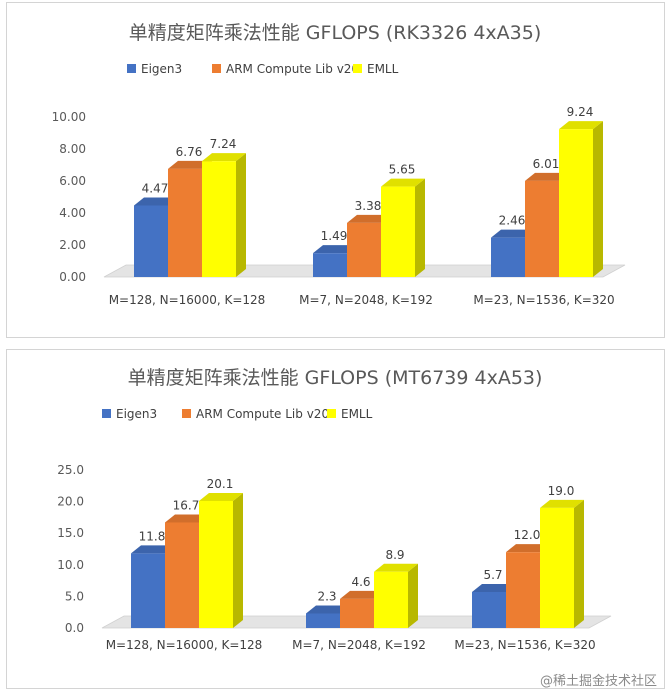 This screenshot has height=697, width=671. Describe the element at coordinates (335, 378) in the screenshot. I see `chart-title-mt6739: 单精度矩阵乘法性能 GFLOPS (MT6739 4xA53)` at that location.